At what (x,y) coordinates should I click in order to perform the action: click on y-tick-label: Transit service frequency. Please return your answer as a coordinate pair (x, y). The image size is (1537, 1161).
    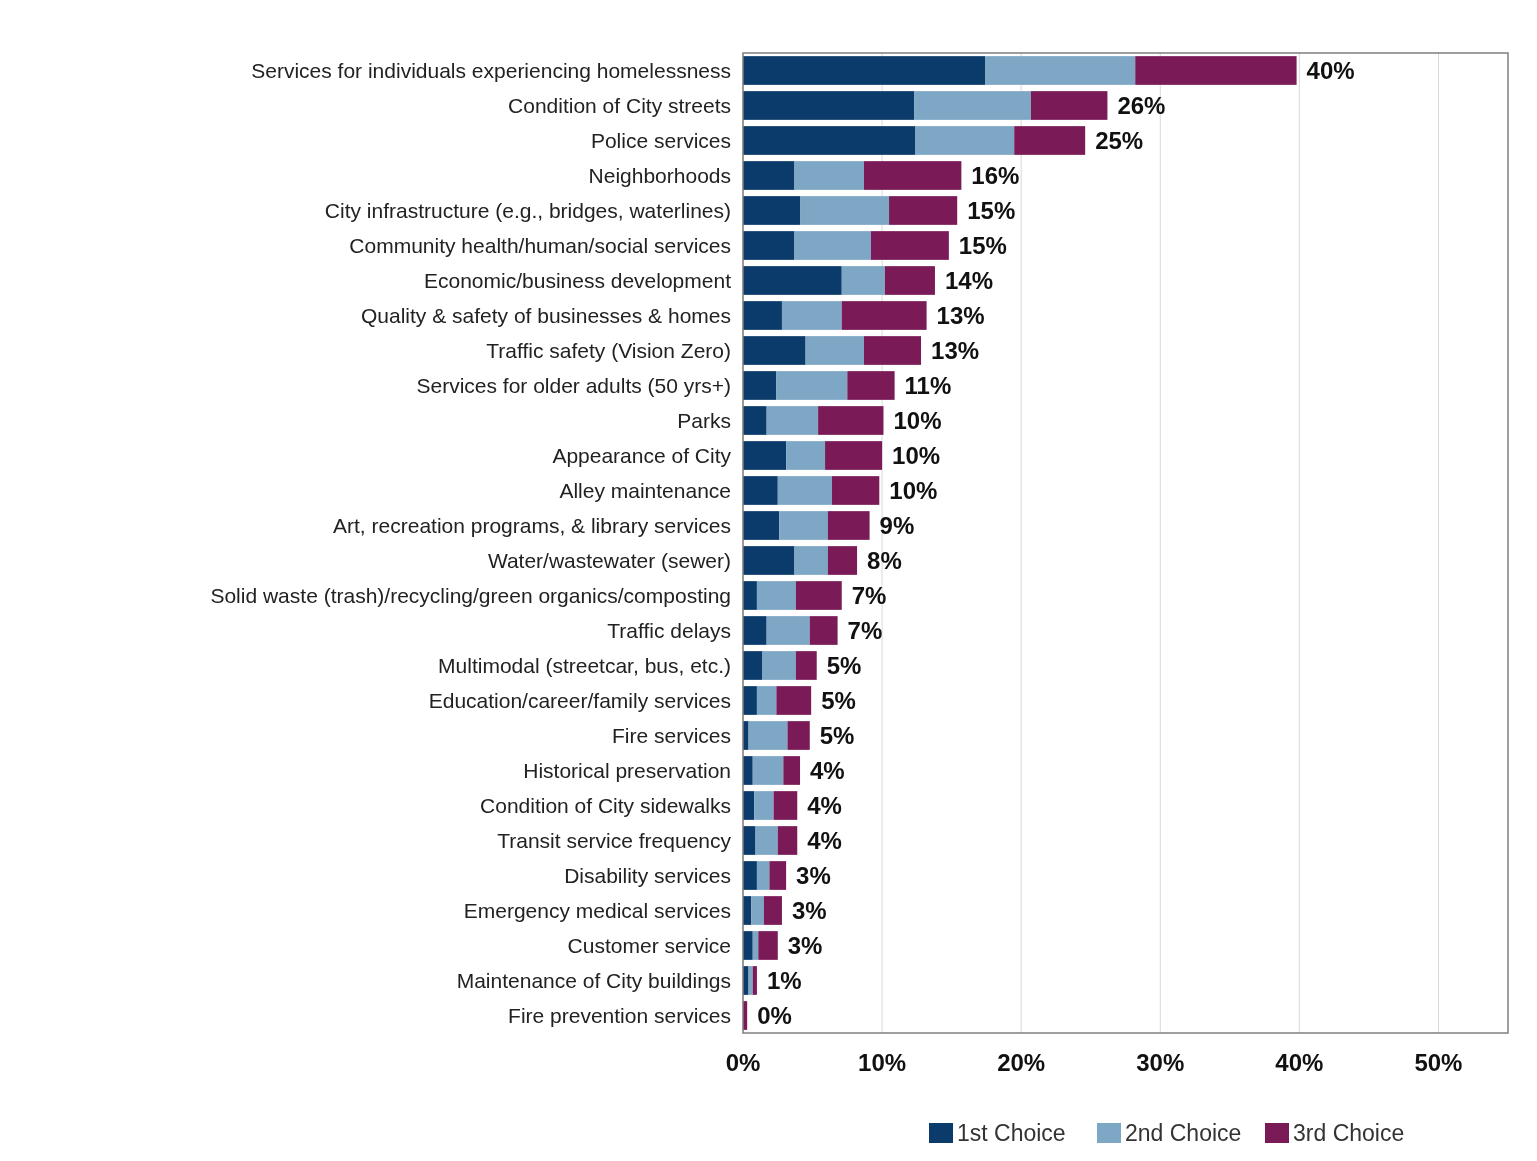
    Looking at the image, I should click on (614, 840).